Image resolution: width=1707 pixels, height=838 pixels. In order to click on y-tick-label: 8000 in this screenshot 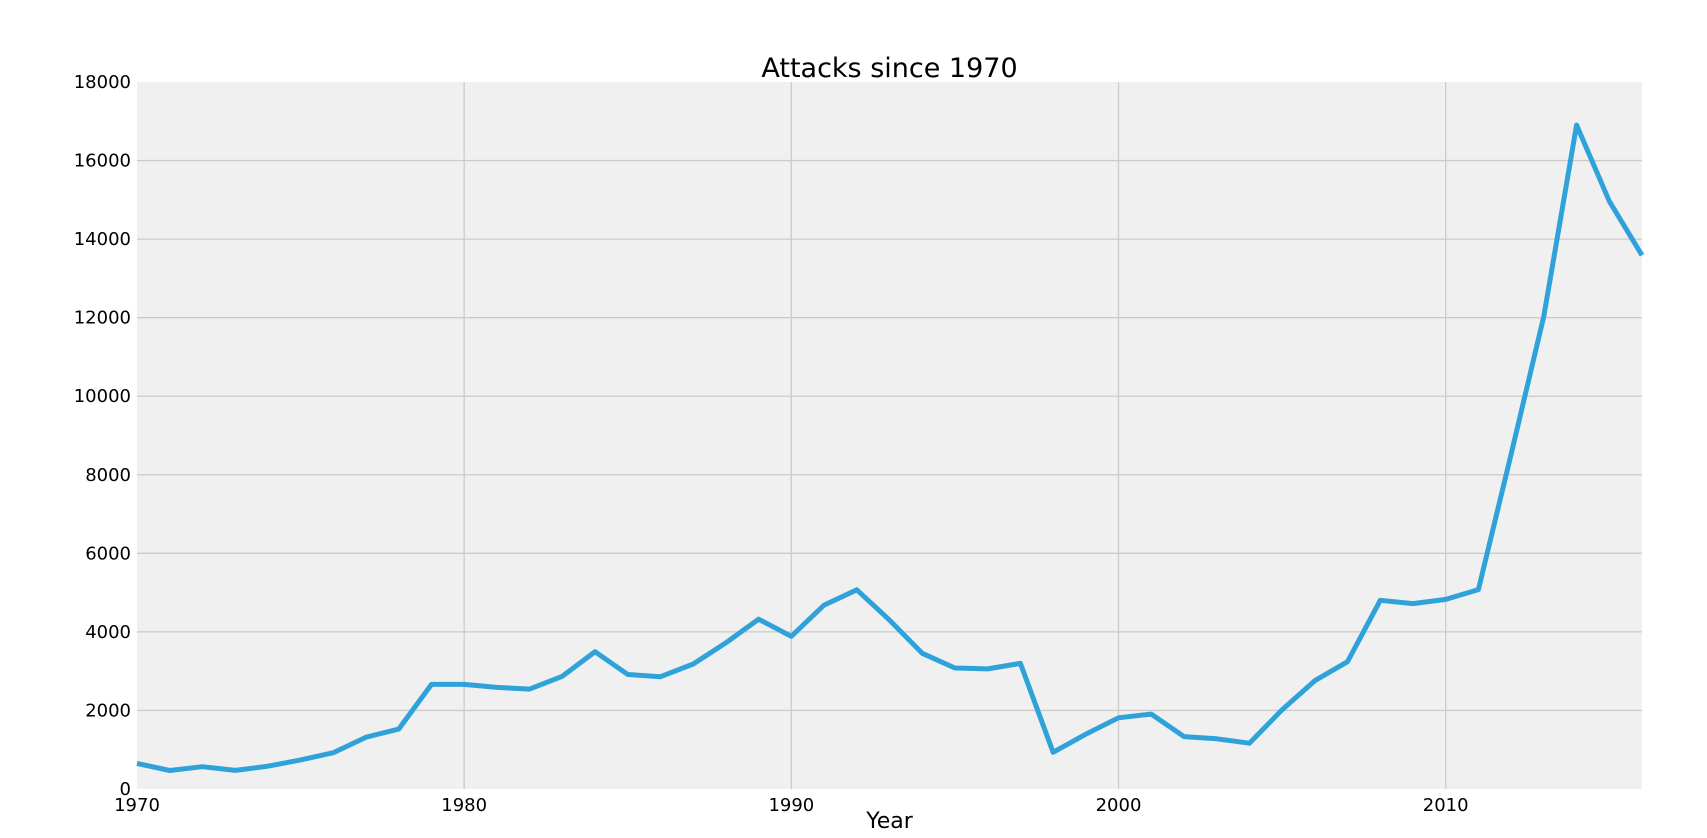, I will do `click(108, 475)`.